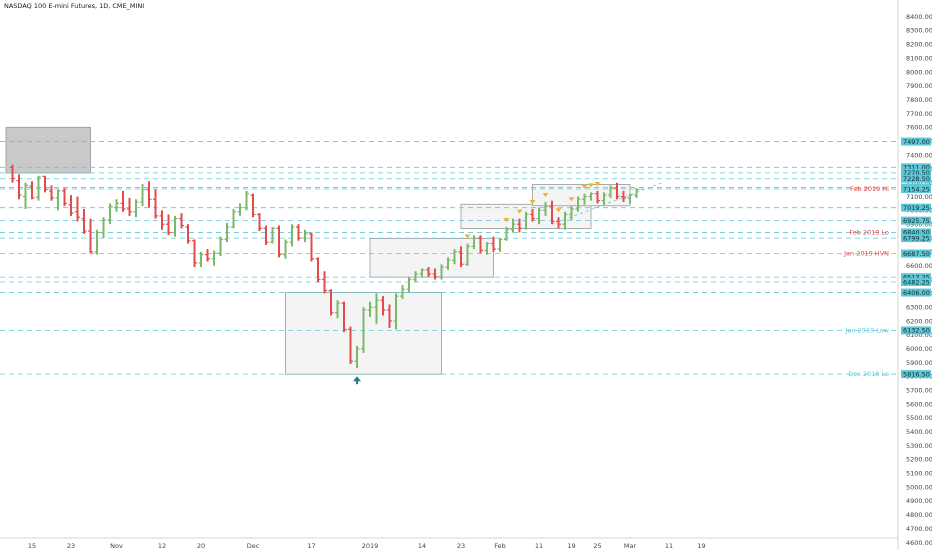 This screenshot has width=932, height=550. What do you see at coordinates (357, 379) in the screenshot?
I see `up-arrow-icon` at bounding box center [357, 379].